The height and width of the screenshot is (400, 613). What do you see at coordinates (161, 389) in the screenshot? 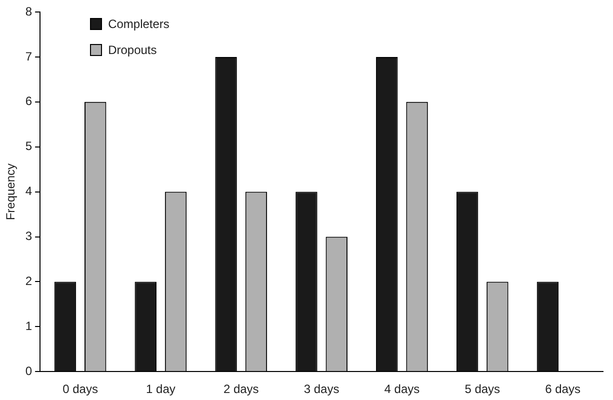
I see `x-tick-label: 1 day` at bounding box center [161, 389].